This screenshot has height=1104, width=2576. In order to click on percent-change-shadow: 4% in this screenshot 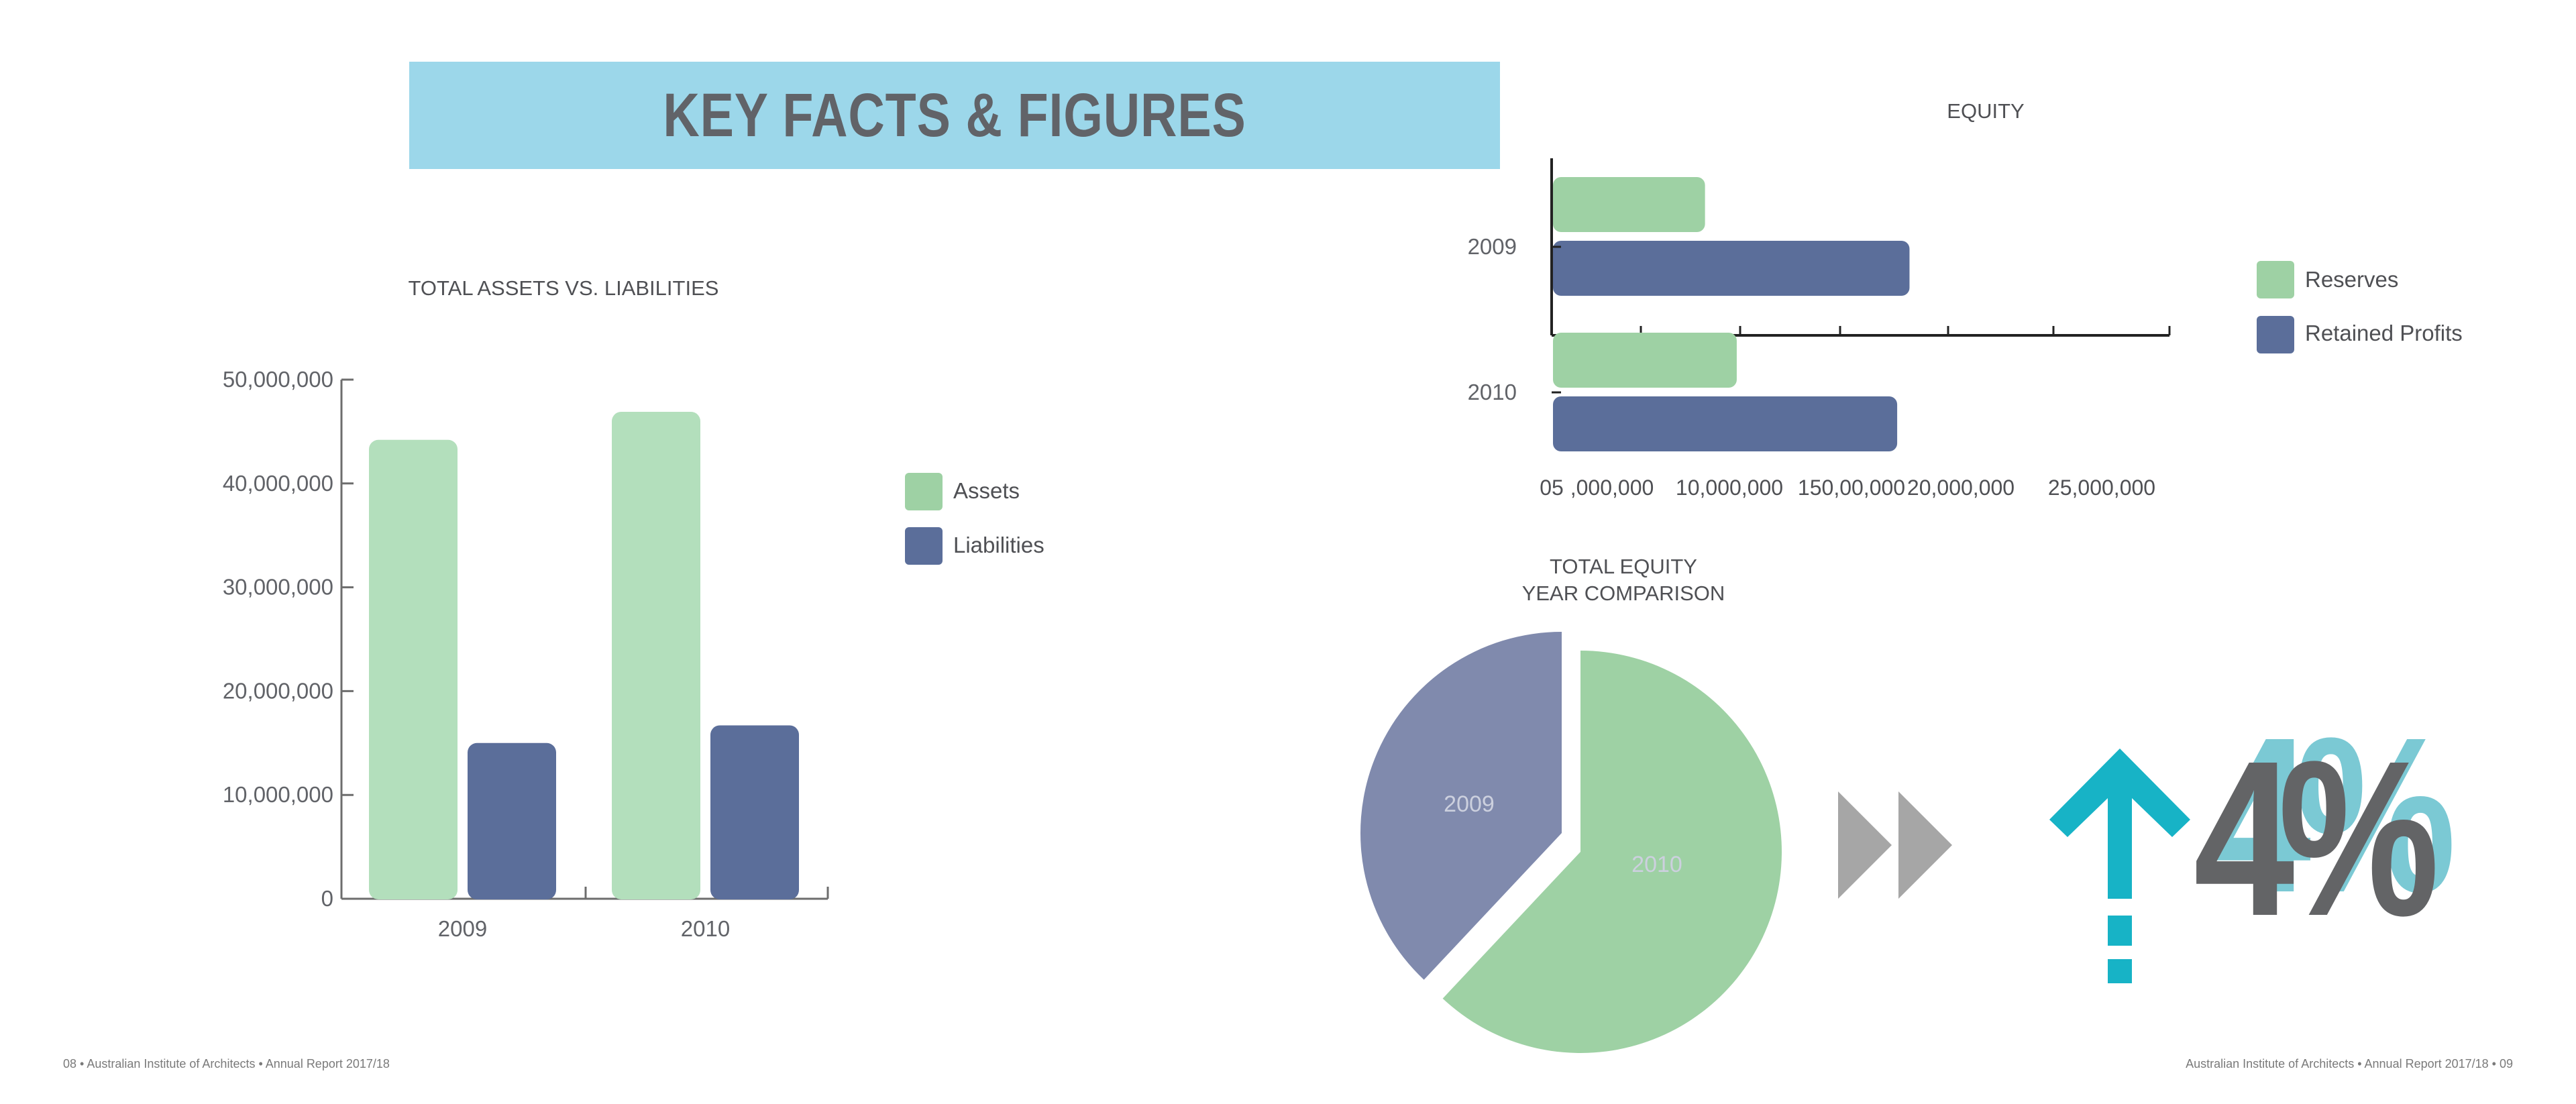, I will do `click(2333, 815)`.